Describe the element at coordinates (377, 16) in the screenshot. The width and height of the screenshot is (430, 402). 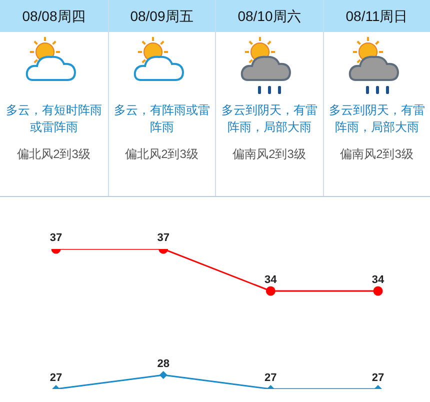
I see `category-label: 08/11周日` at that location.